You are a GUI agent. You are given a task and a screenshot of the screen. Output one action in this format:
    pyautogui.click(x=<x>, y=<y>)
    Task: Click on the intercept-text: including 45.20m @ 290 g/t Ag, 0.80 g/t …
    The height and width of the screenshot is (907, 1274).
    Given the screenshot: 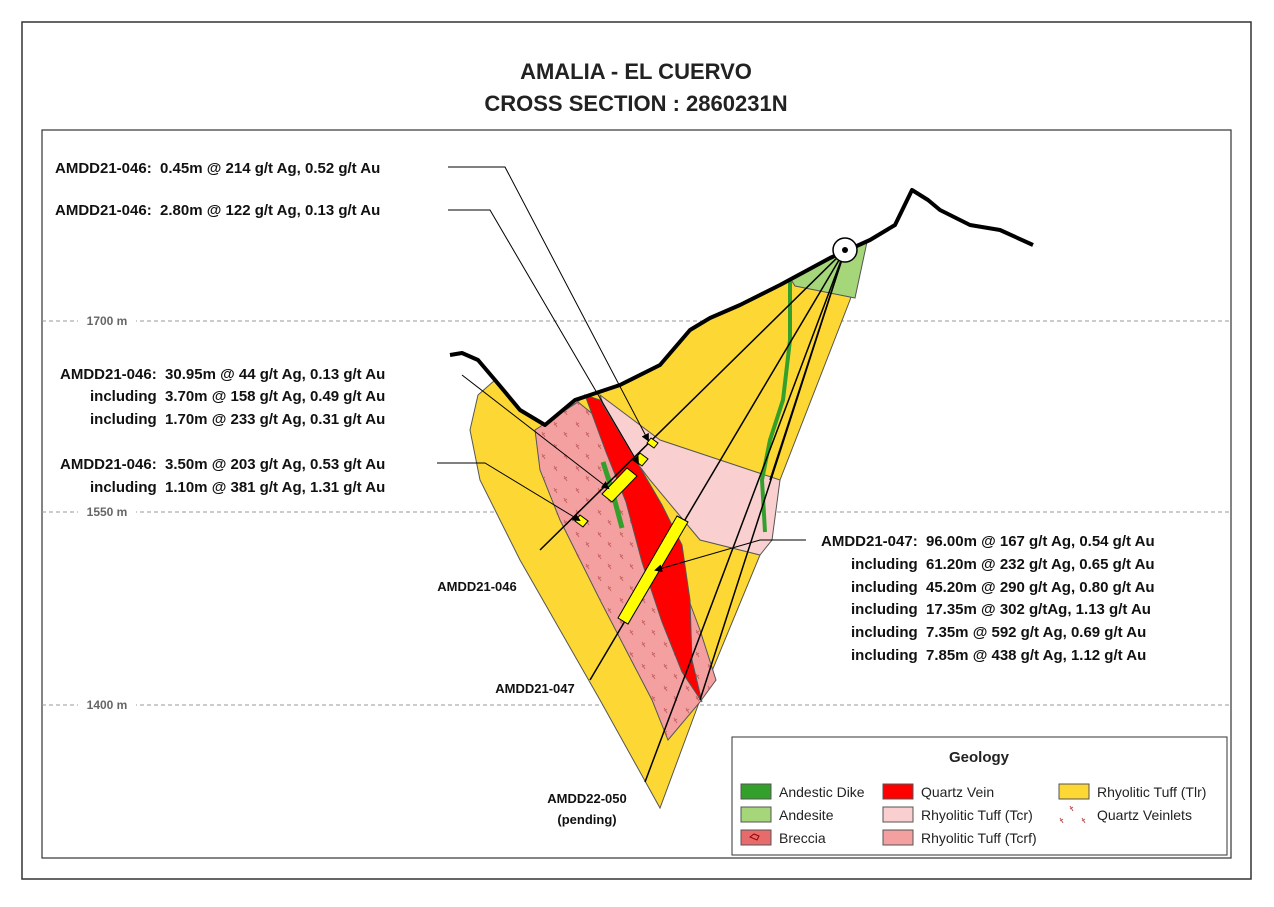 What is the action you would take?
    pyautogui.click(x=1003, y=587)
    